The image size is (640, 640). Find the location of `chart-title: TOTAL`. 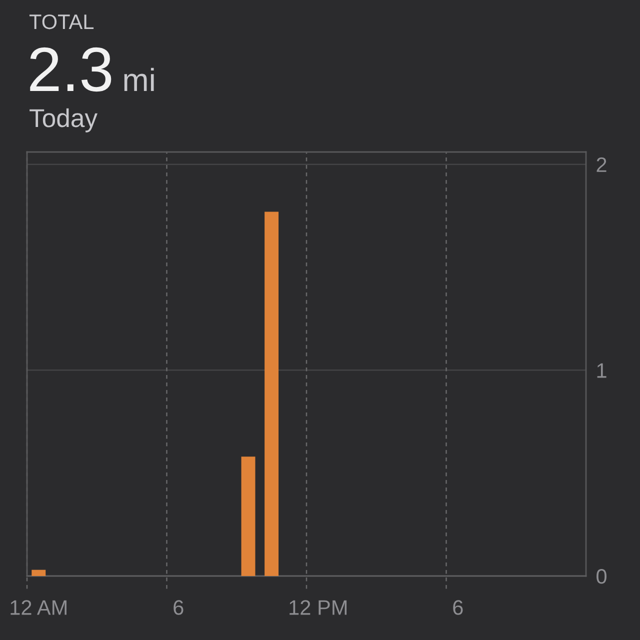

chart-title: TOTAL is located at coordinates (61, 22).